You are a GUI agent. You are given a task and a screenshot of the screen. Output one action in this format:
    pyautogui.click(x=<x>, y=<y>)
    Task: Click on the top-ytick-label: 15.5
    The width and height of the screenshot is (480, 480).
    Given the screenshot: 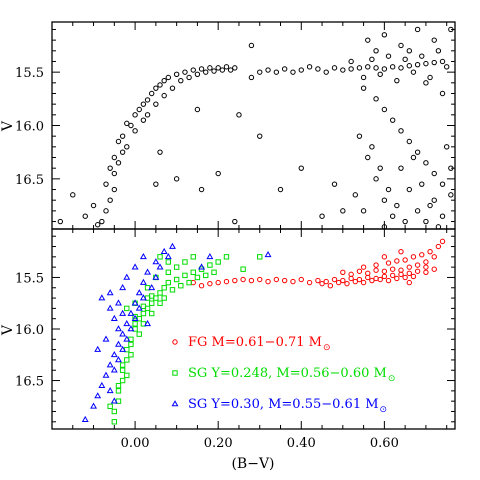 What is the action you would take?
    pyautogui.click(x=29, y=73)
    